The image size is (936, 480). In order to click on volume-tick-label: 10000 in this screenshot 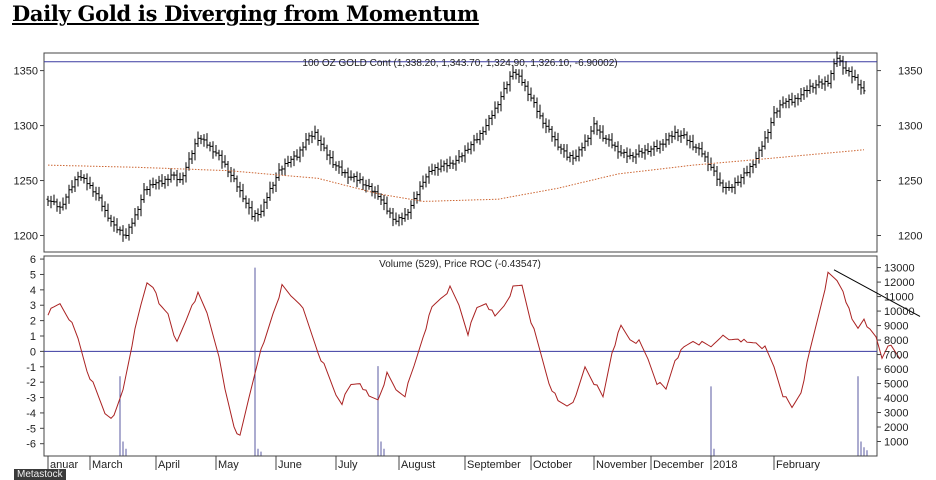, I will do `click(899, 312)`.